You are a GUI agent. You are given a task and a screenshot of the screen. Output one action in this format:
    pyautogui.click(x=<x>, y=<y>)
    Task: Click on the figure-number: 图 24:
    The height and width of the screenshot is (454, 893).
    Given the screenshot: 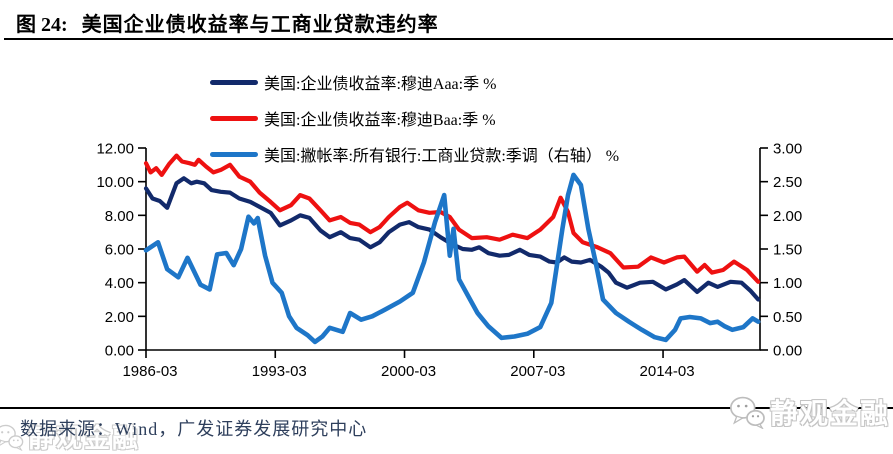 What is the action you would take?
    pyautogui.click(x=42, y=25)
    